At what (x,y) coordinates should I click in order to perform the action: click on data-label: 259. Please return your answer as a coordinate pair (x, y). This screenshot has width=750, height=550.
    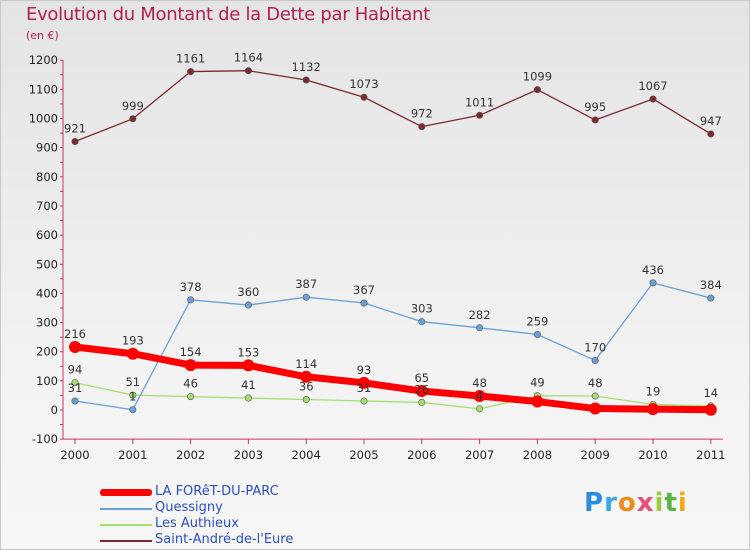
    Looking at the image, I should click on (537, 322).